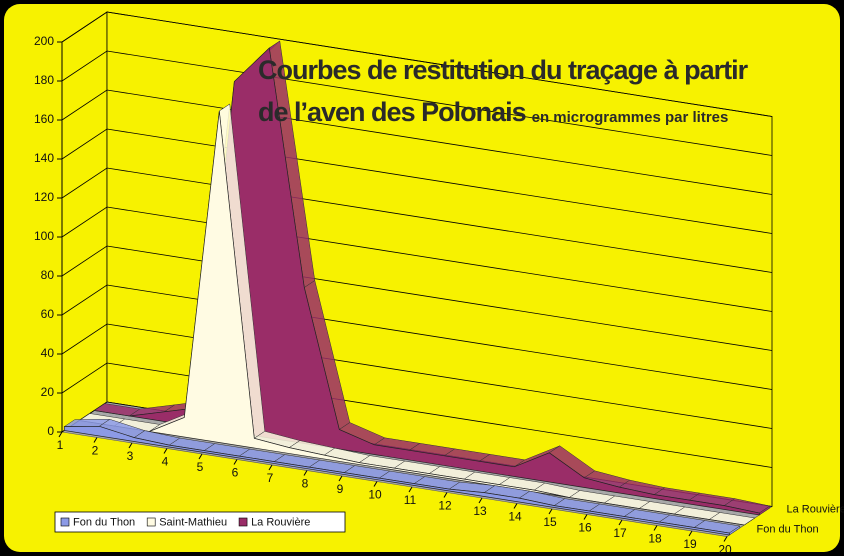 This screenshot has width=844, height=556. What do you see at coordinates (585, 528) in the screenshot?
I see `x-tick-label: 16` at bounding box center [585, 528].